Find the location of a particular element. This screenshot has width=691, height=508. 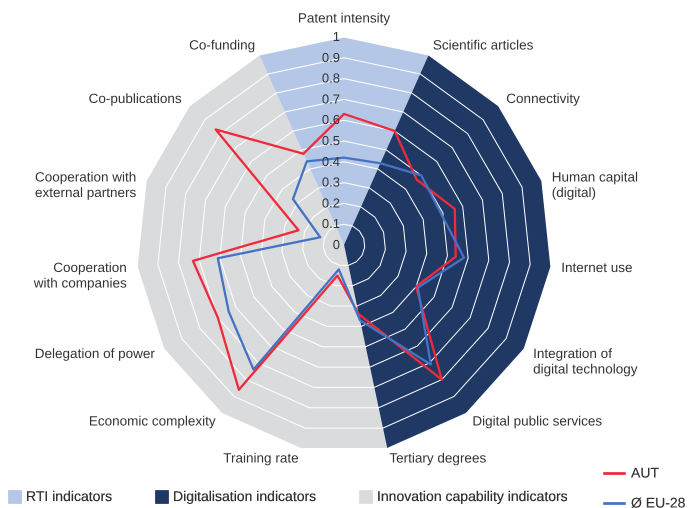

legend-label: RTI indicators is located at coordinates (69, 496).